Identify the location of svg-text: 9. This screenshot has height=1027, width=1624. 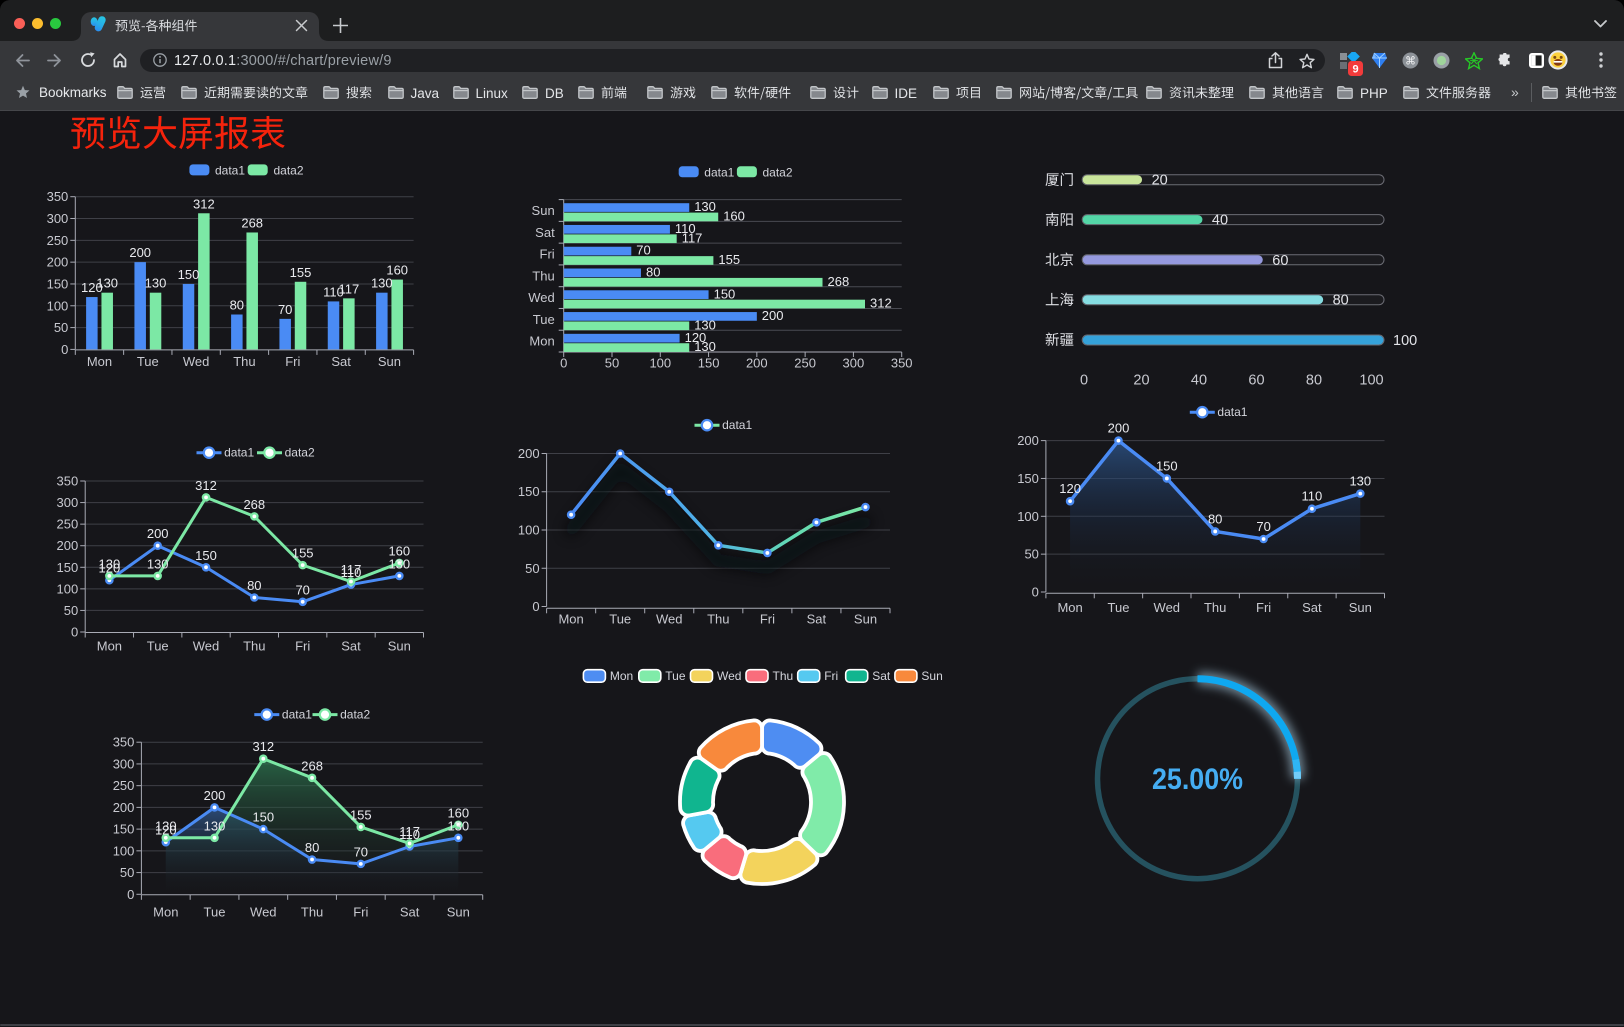
(1355, 70).